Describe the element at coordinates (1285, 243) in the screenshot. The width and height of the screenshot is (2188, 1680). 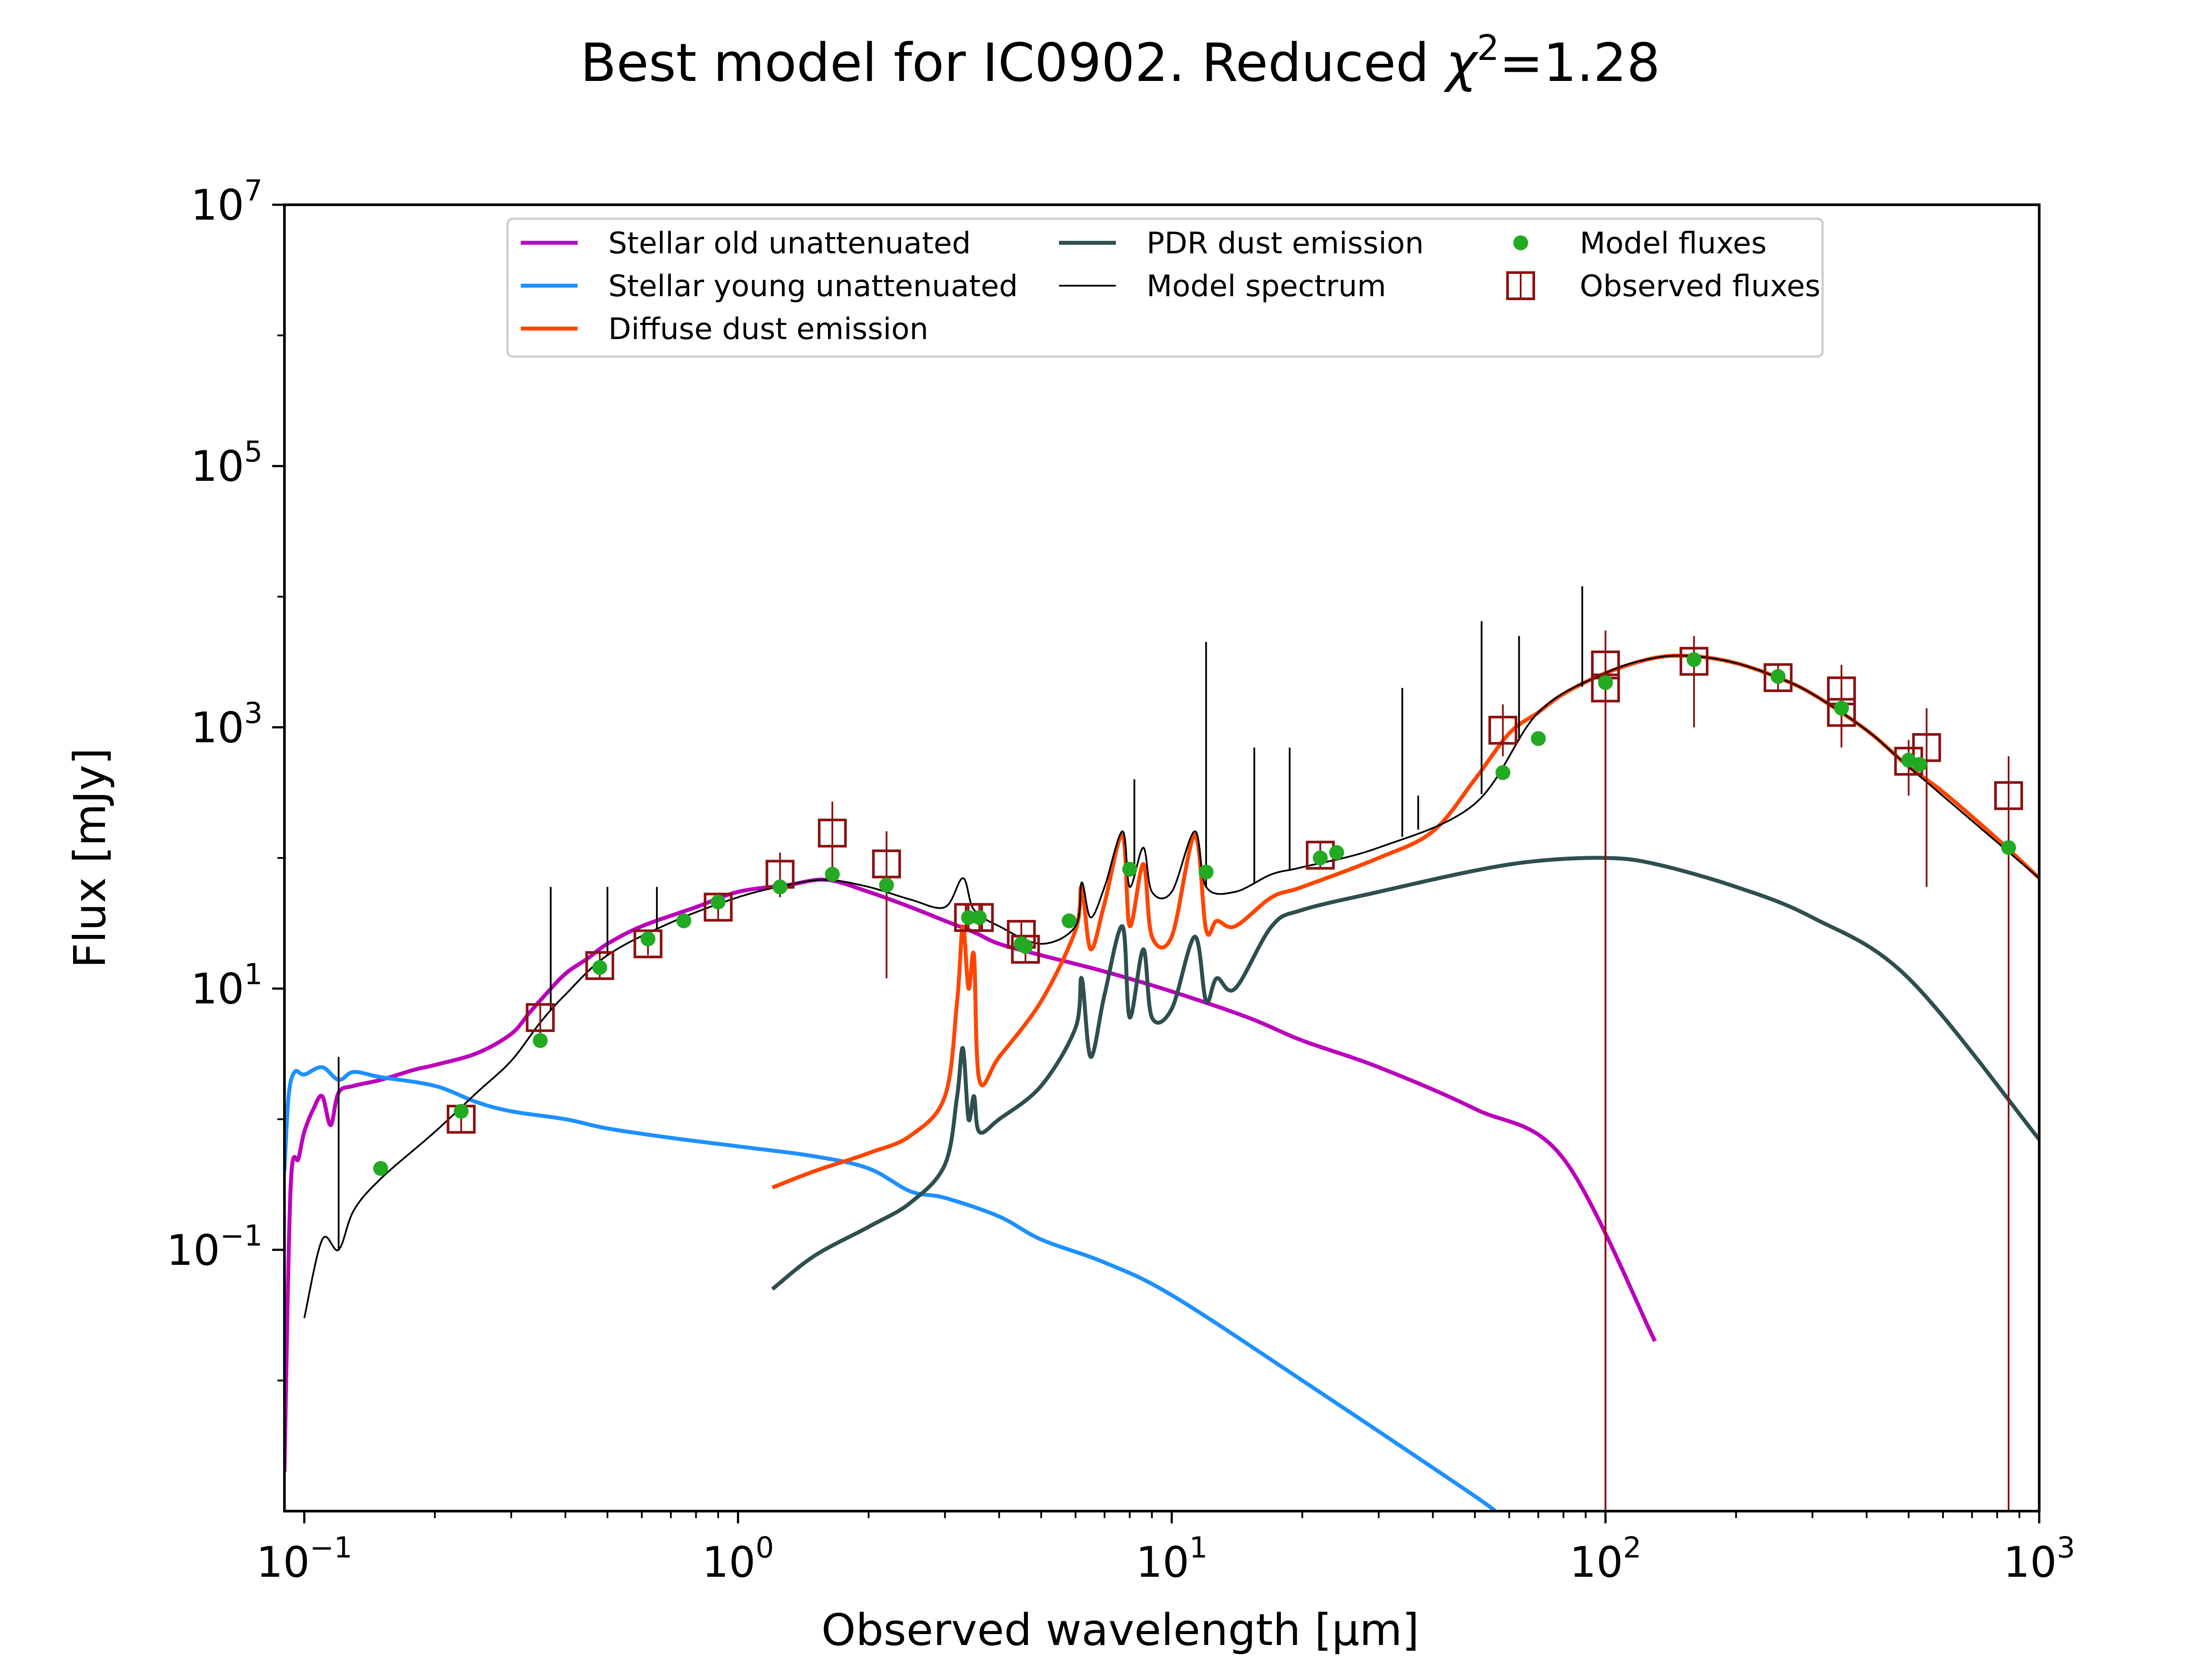
I see `legend-label: PDR dust emission` at that location.